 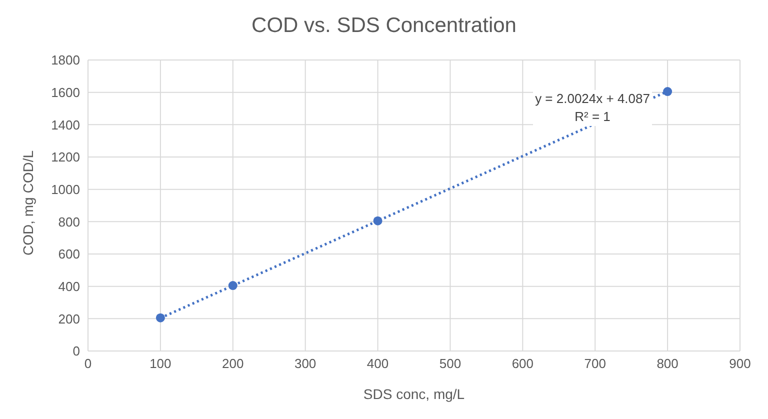 I want to click on y-tick-label: 200, so click(x=69, y=318).